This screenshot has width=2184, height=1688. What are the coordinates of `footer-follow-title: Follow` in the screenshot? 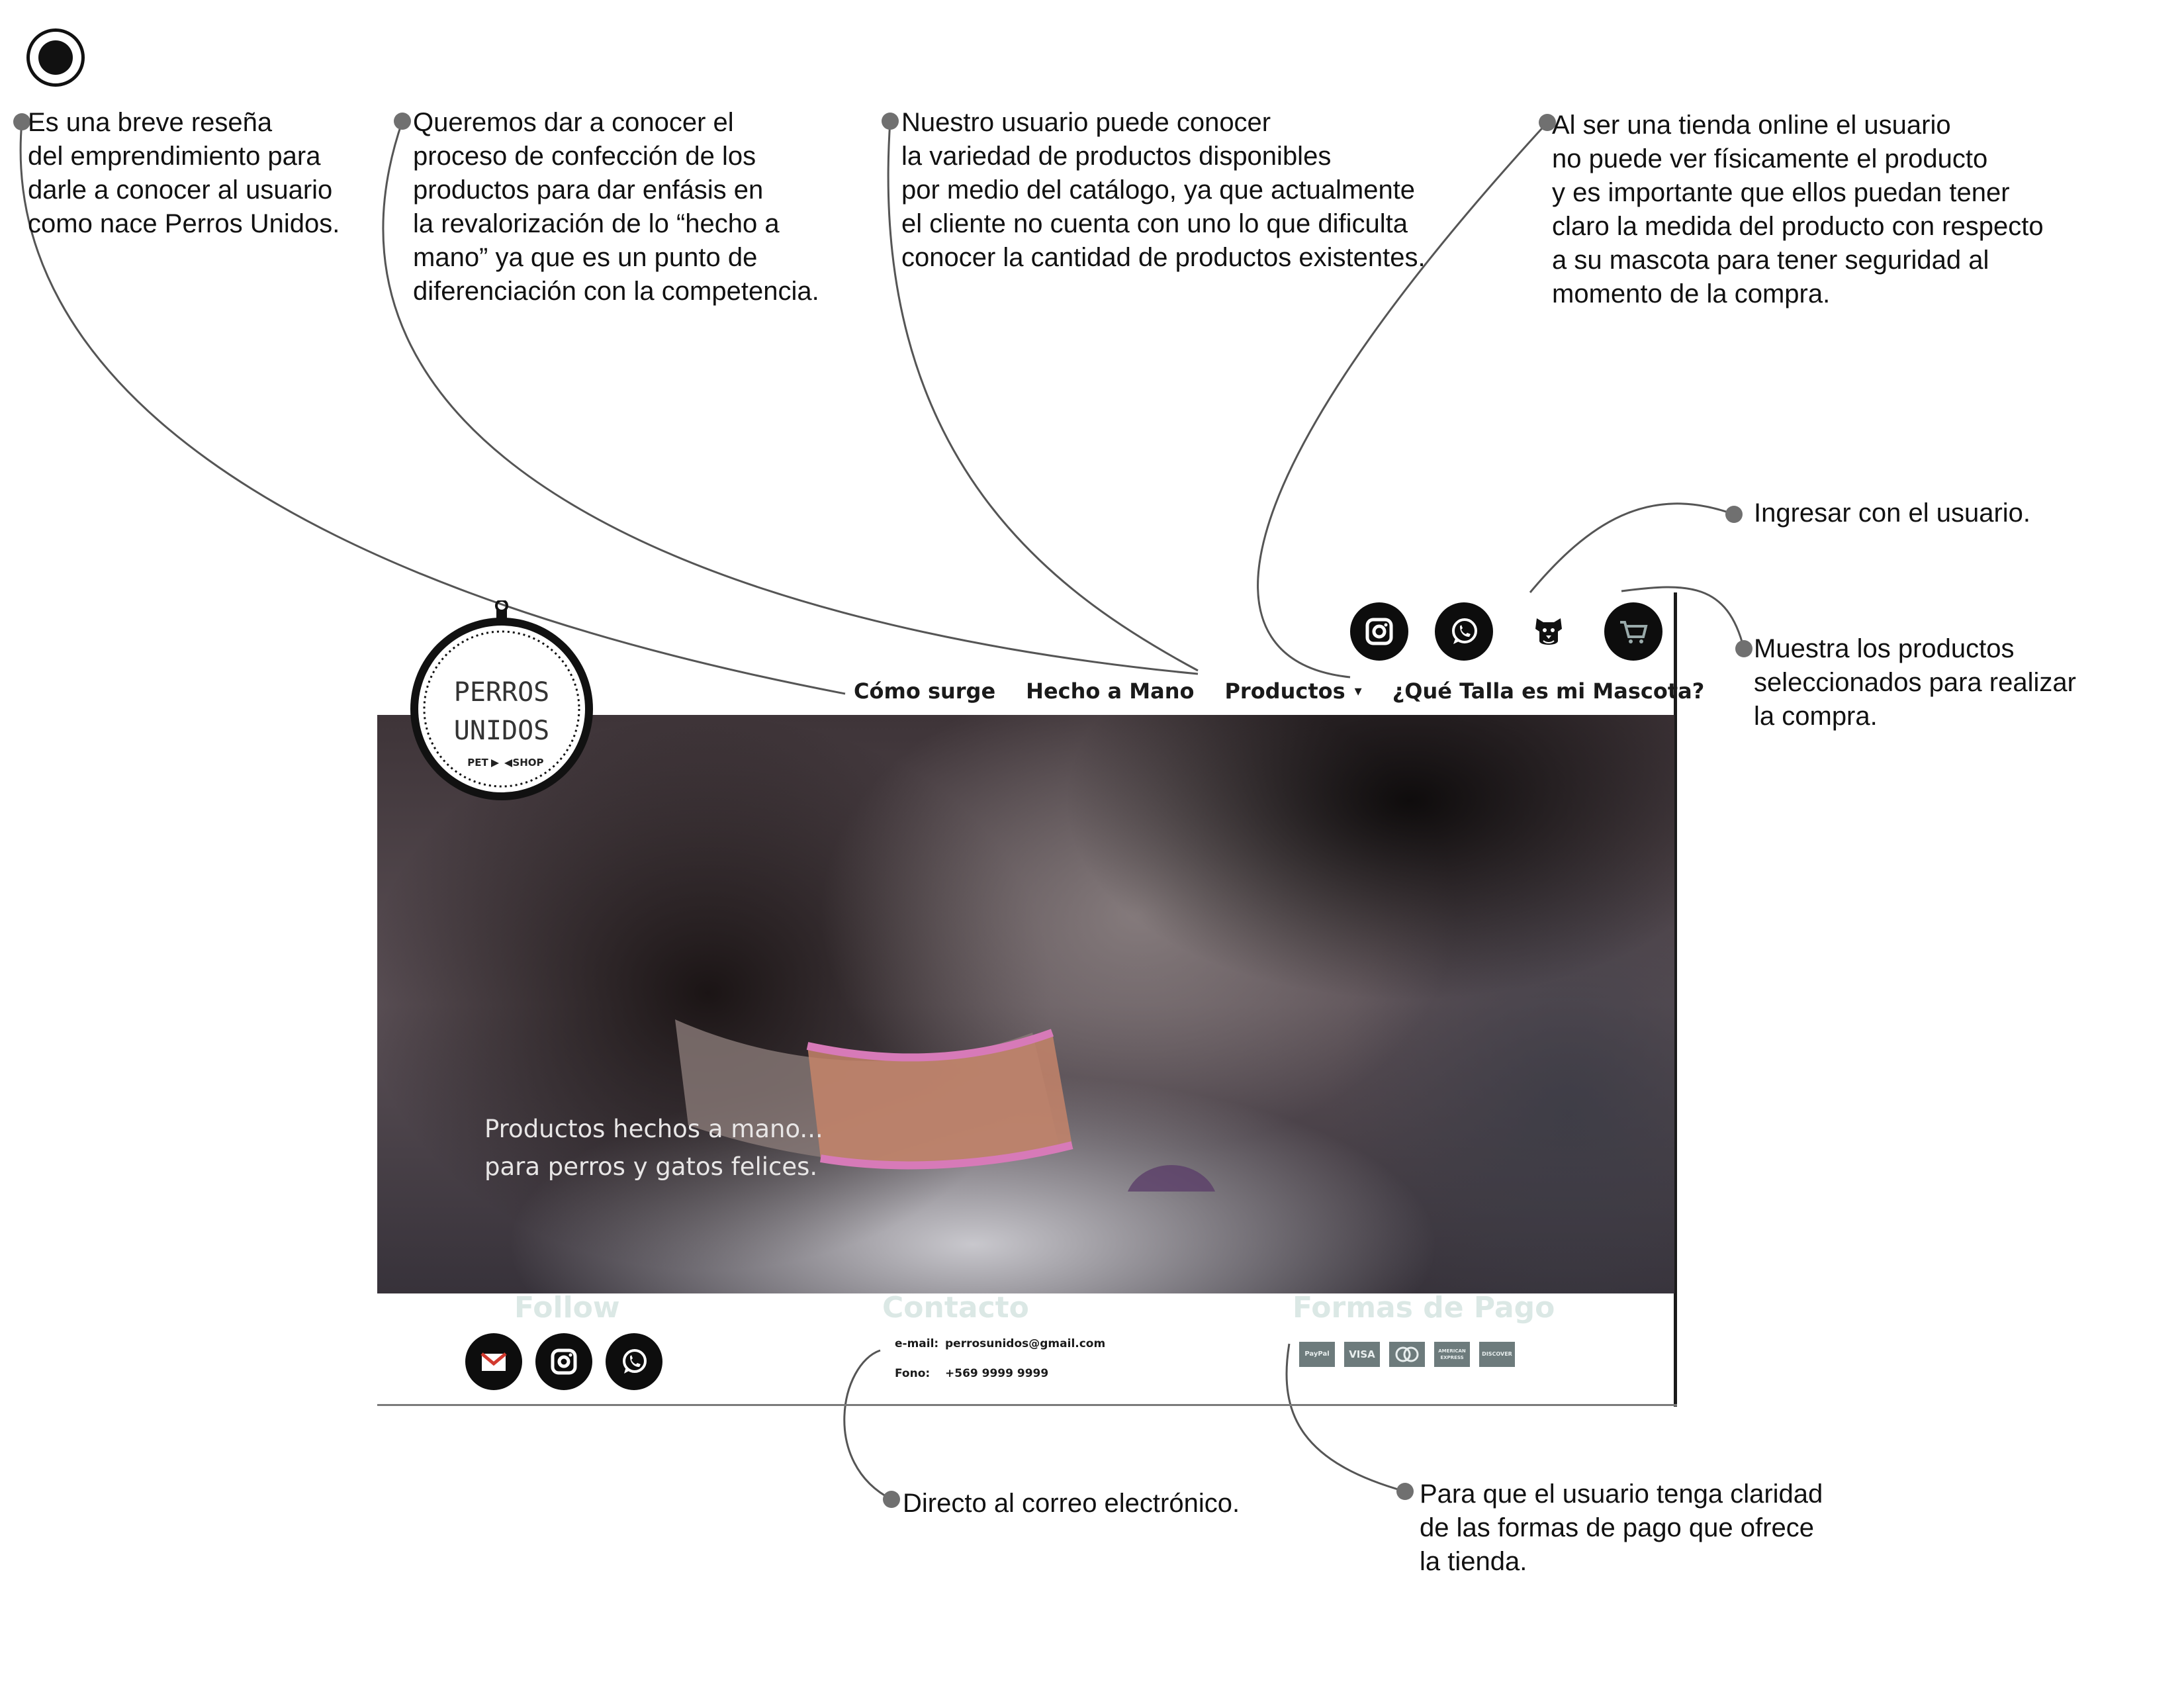 It's located at (567, 1308).